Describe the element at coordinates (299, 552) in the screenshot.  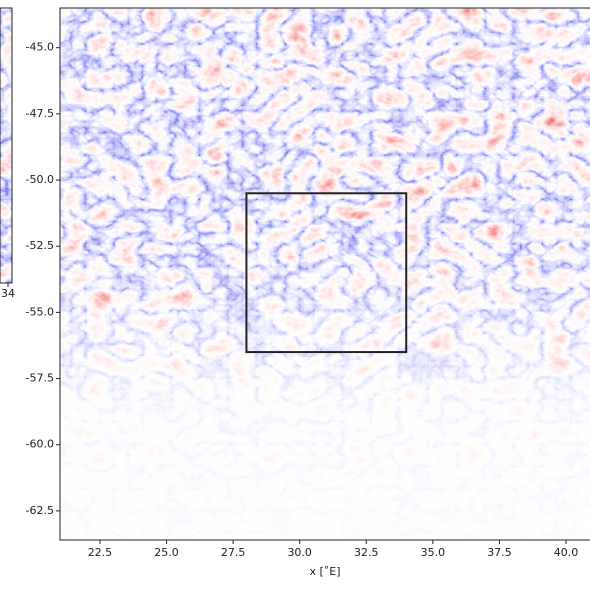
I see `x-tick-label: 30.0` at that location.